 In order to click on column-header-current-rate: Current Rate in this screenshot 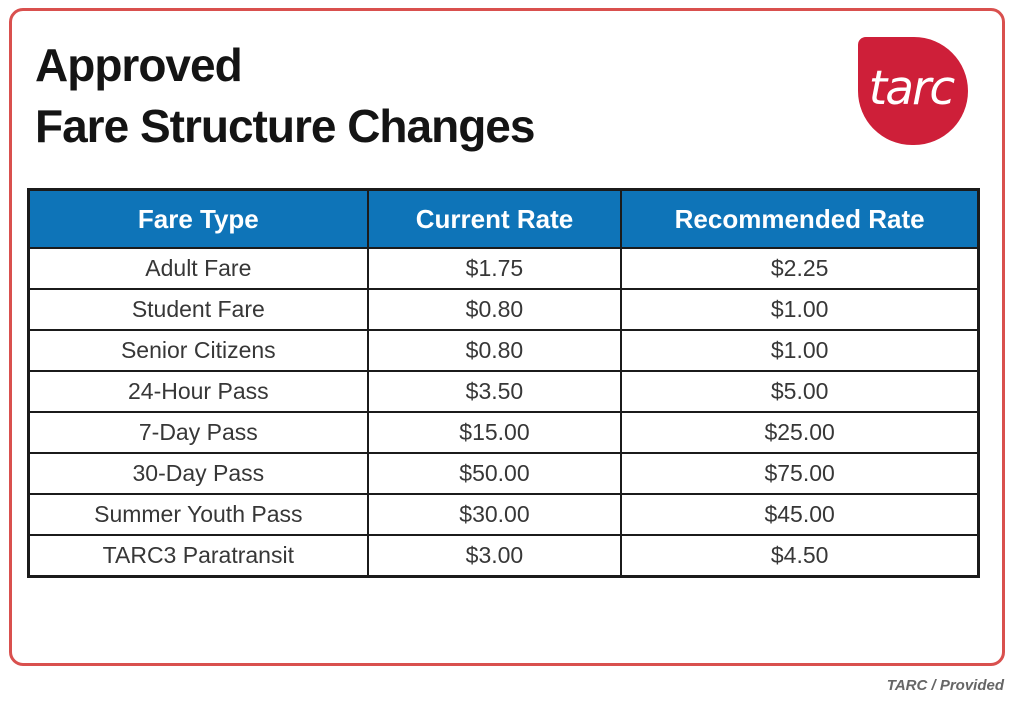, I will do `click(494, 218)`.